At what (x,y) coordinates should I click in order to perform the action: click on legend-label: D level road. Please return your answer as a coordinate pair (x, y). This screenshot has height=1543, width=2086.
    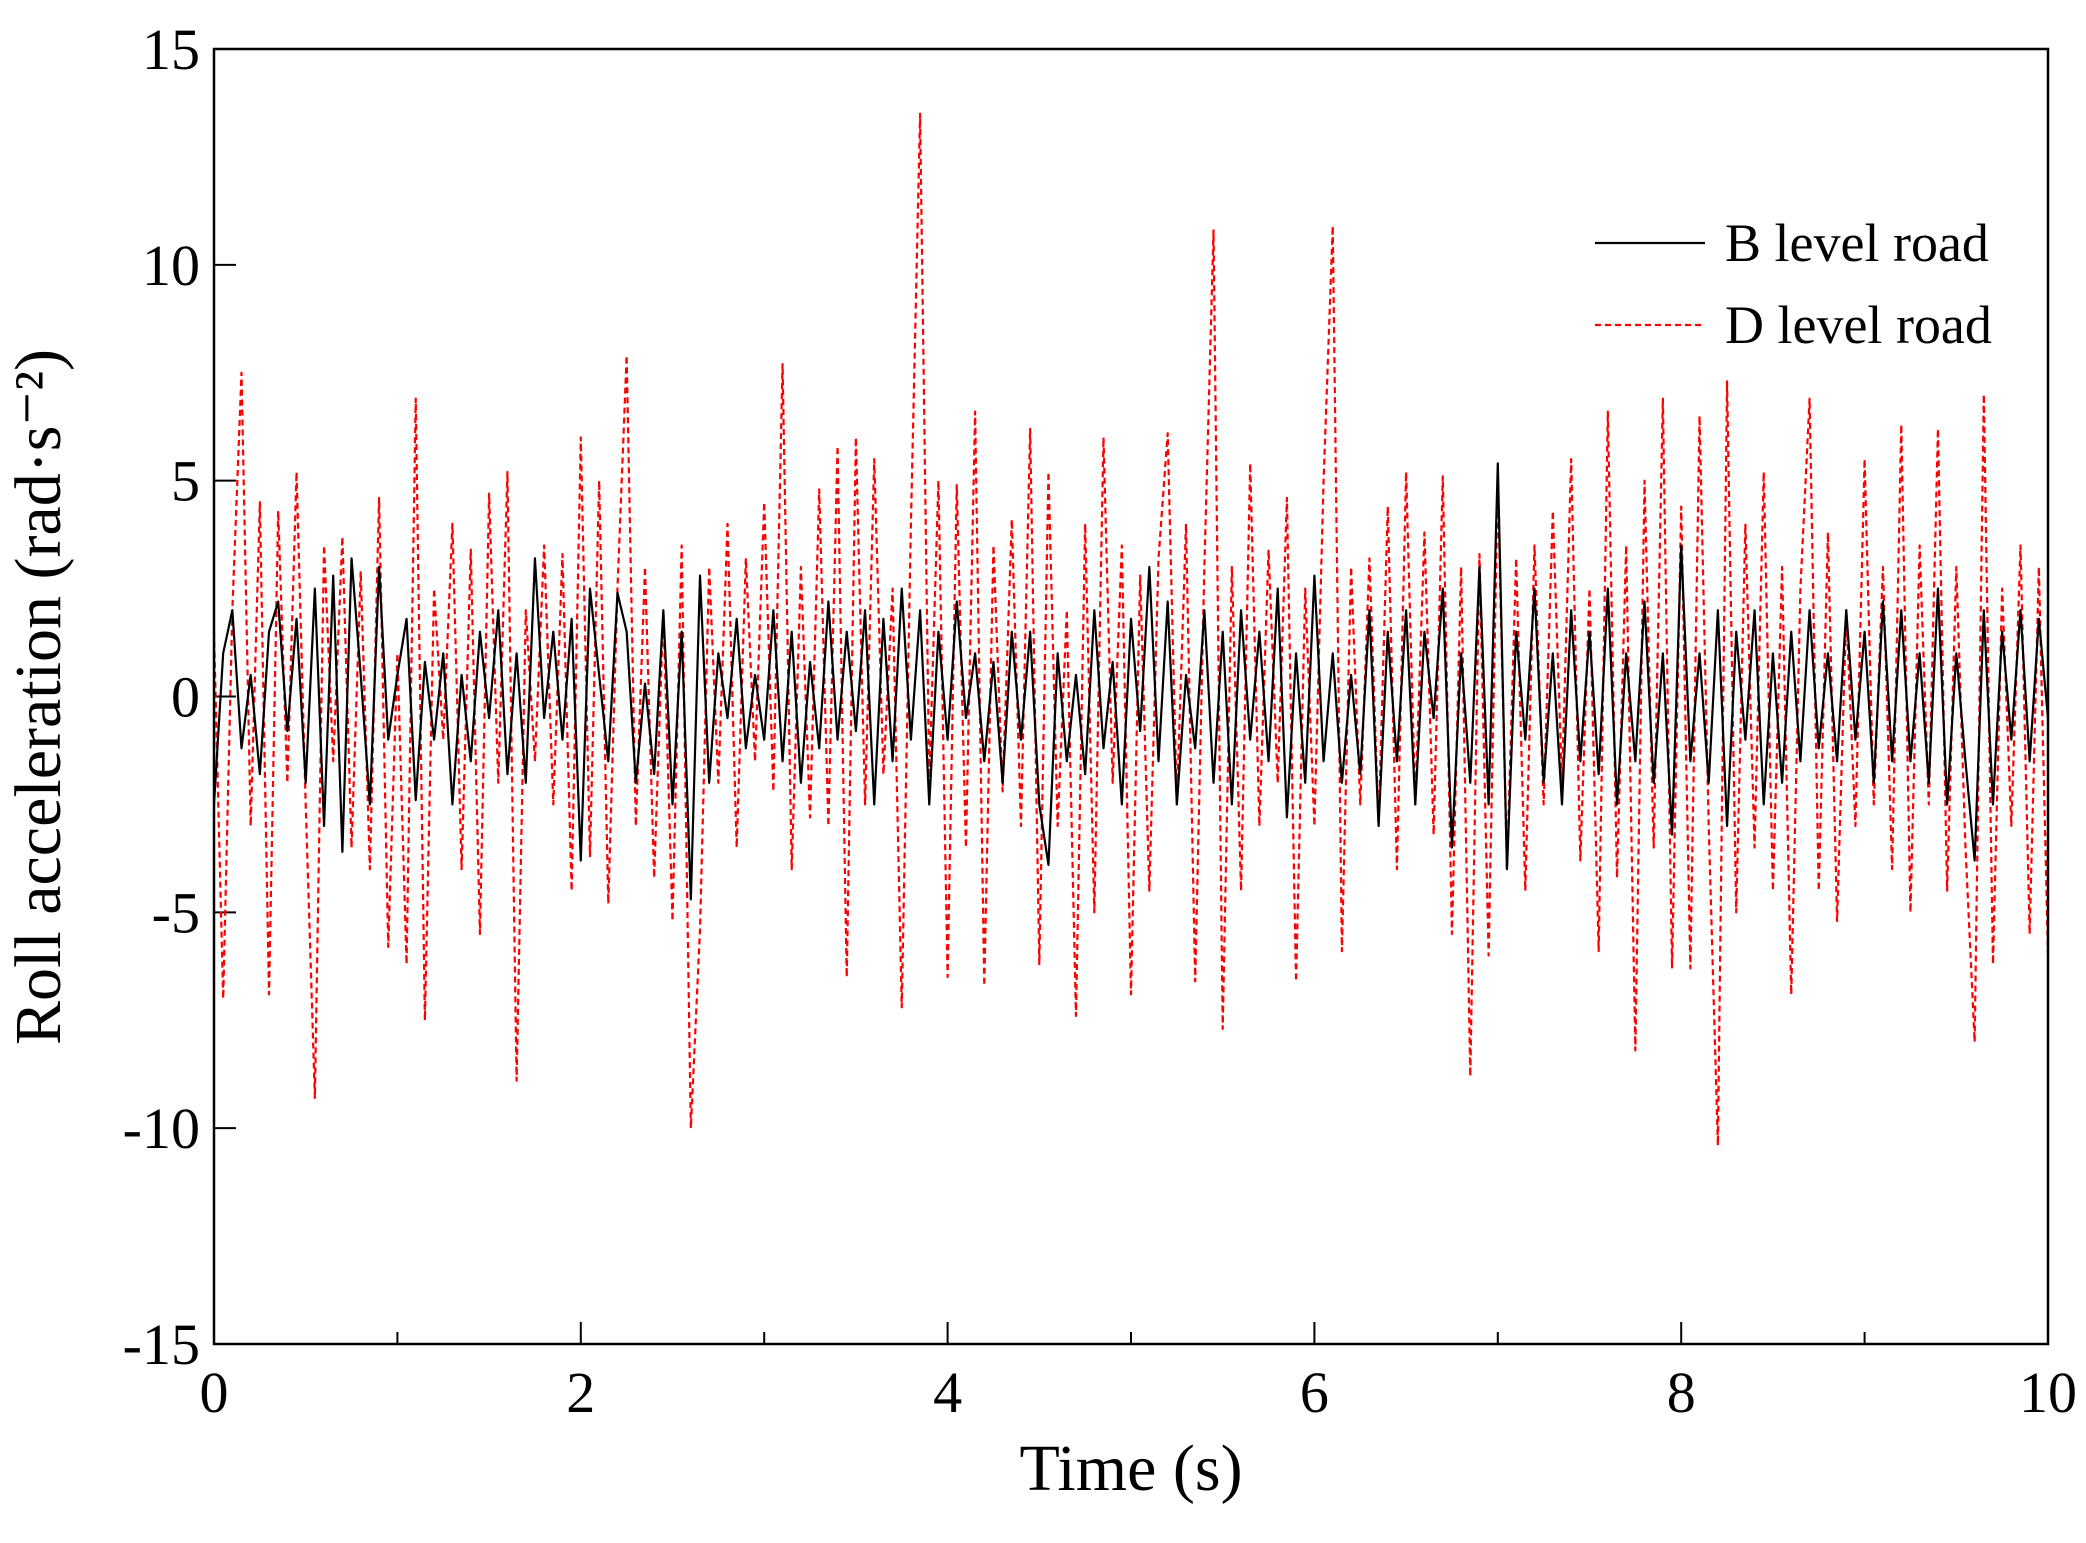
    Looking at the image, I should click on (1858, 325).